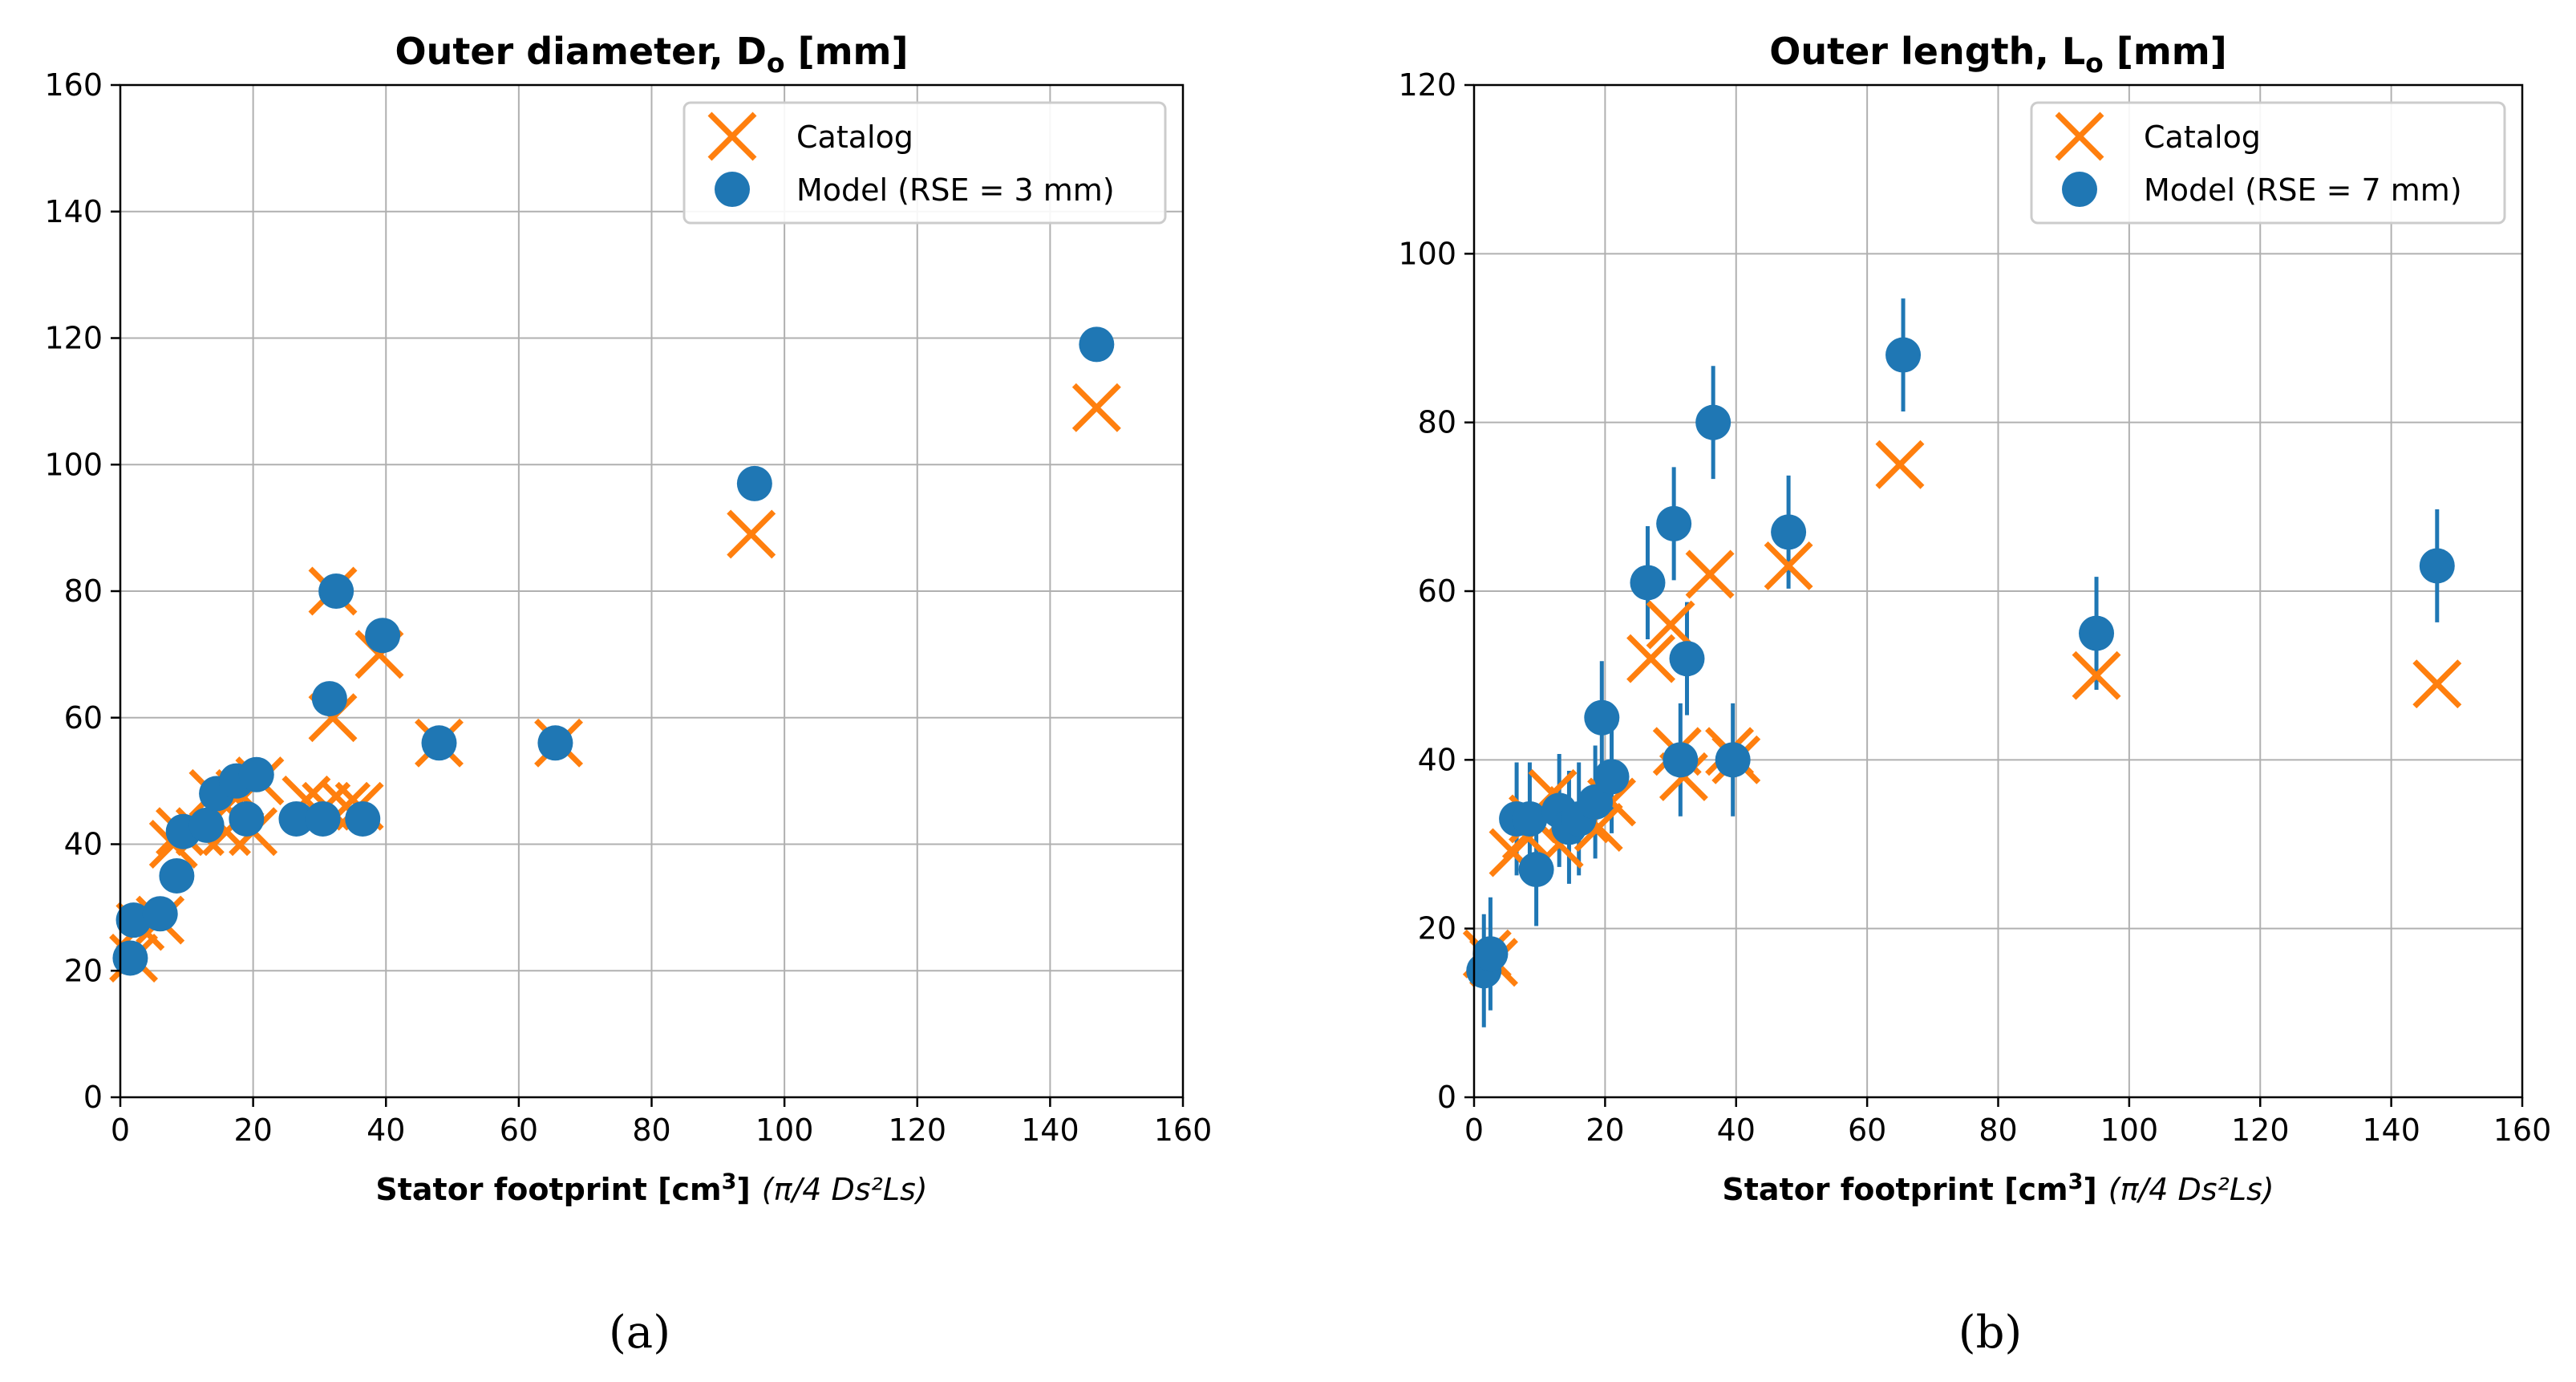 The image size is (2576, 1382). Describe the element at coordinates (2268, 163) in the screenshot. I see `legend: Catalog Model (RSE = 7 mm)` at that location.